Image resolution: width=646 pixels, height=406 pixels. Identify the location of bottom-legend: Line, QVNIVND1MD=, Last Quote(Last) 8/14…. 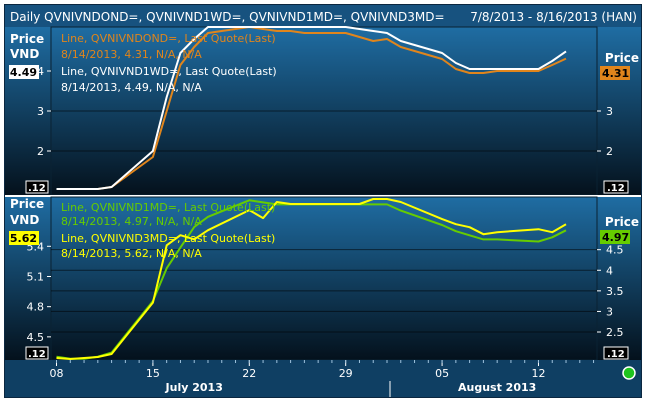
(168, 230).